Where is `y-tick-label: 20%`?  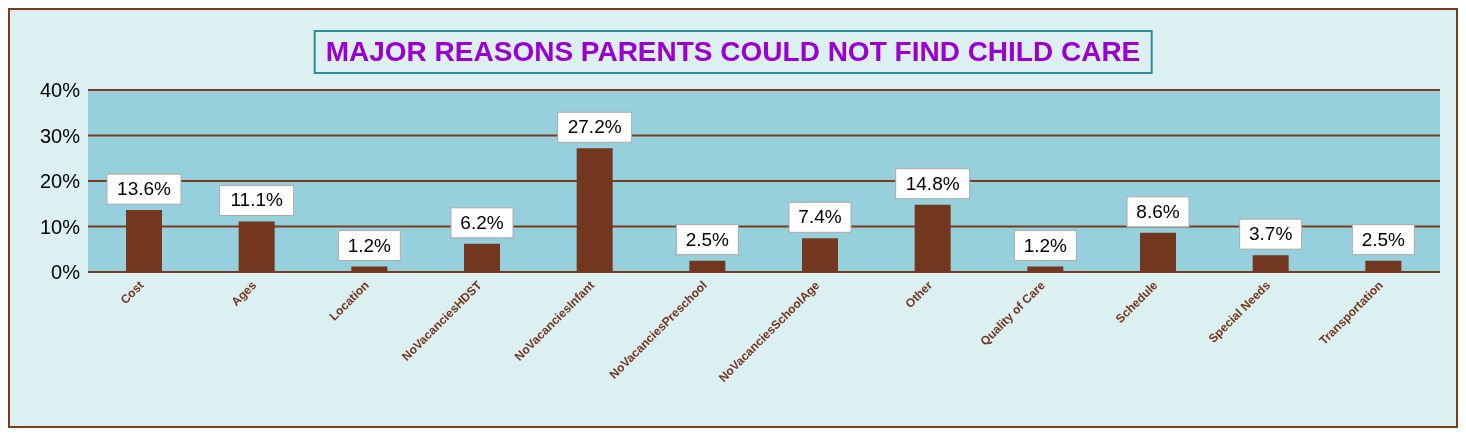 y-tick-label: 20% is located at coordinates (60, 181).